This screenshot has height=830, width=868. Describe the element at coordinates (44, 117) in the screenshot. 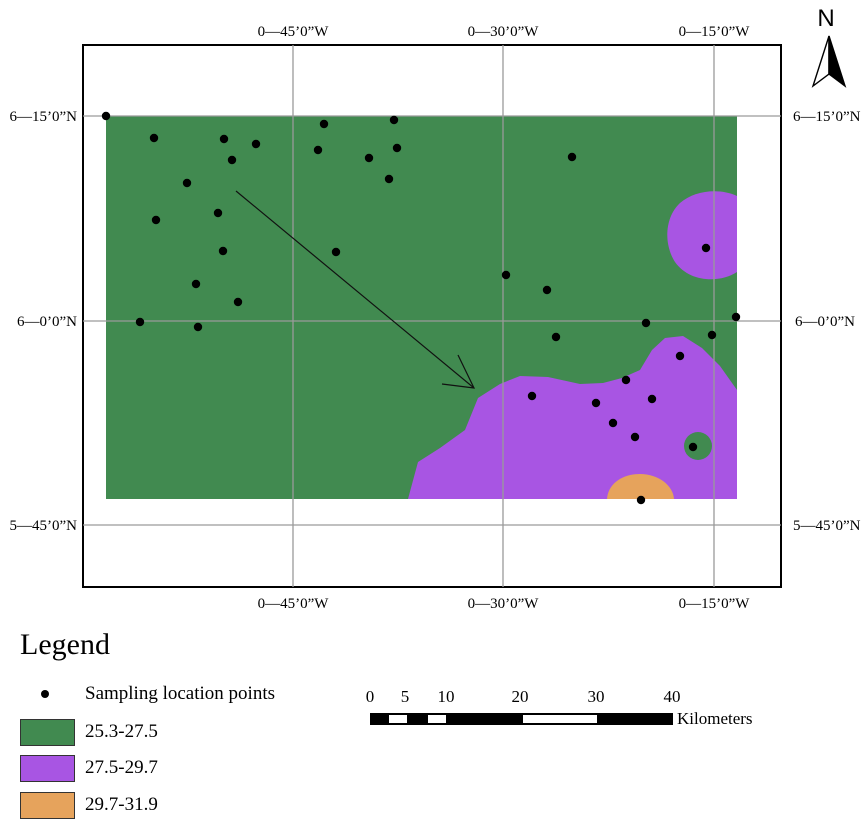

I see `lat-label-left-6-15n: 6―15’0”N` at that location.